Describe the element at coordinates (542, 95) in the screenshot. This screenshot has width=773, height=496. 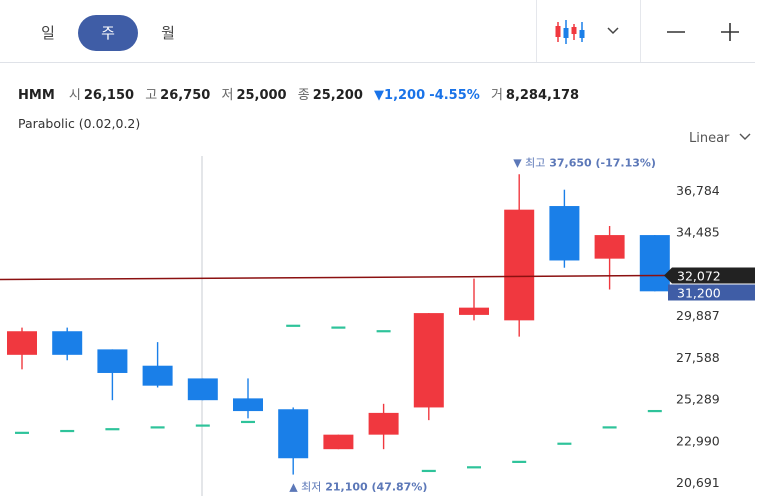
I see `volume-value: 8,284,178` at that location.